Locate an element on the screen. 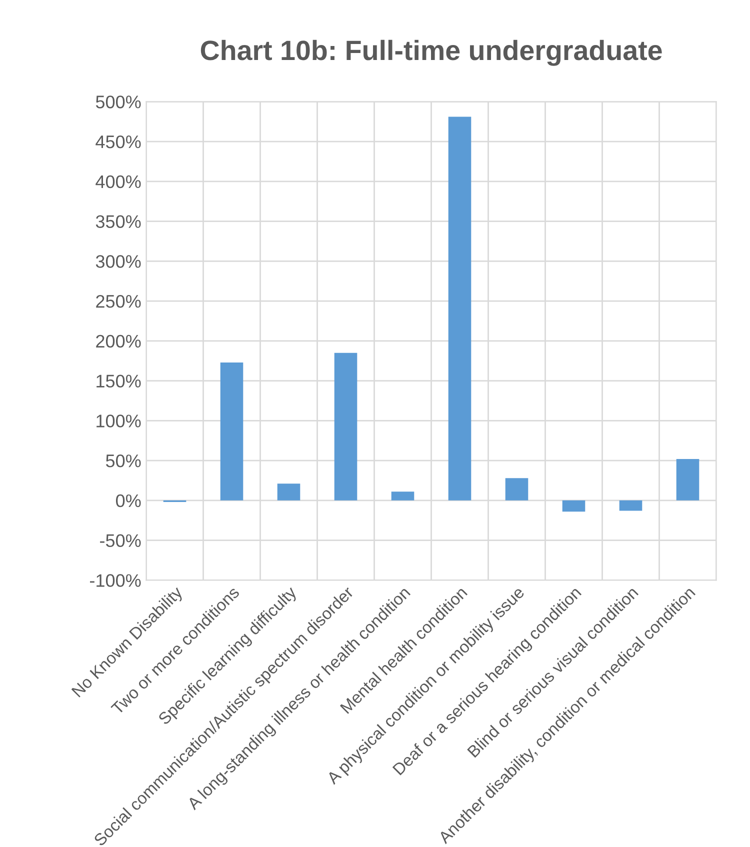 The height and width of the screenshot is (847, 750). y-tick-label: 50% is located at coordinates (123, 461).